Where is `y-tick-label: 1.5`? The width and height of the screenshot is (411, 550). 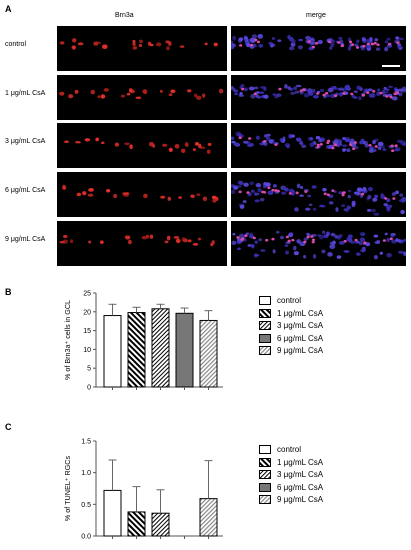 y-tick-label: 1.5 is located at coordinates (86, 442).